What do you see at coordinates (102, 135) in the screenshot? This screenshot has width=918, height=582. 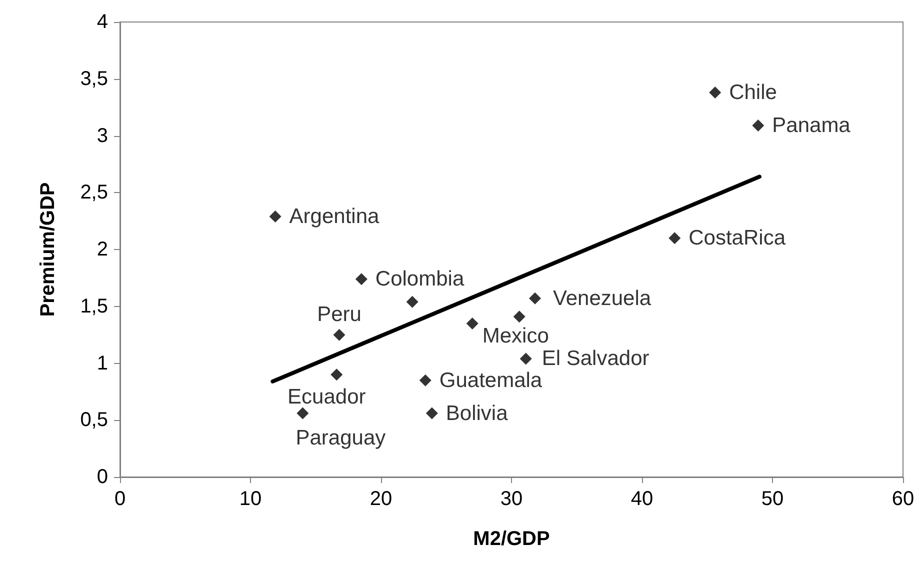 I see `y-tick-label: 3` at bounding box center [102, 135].